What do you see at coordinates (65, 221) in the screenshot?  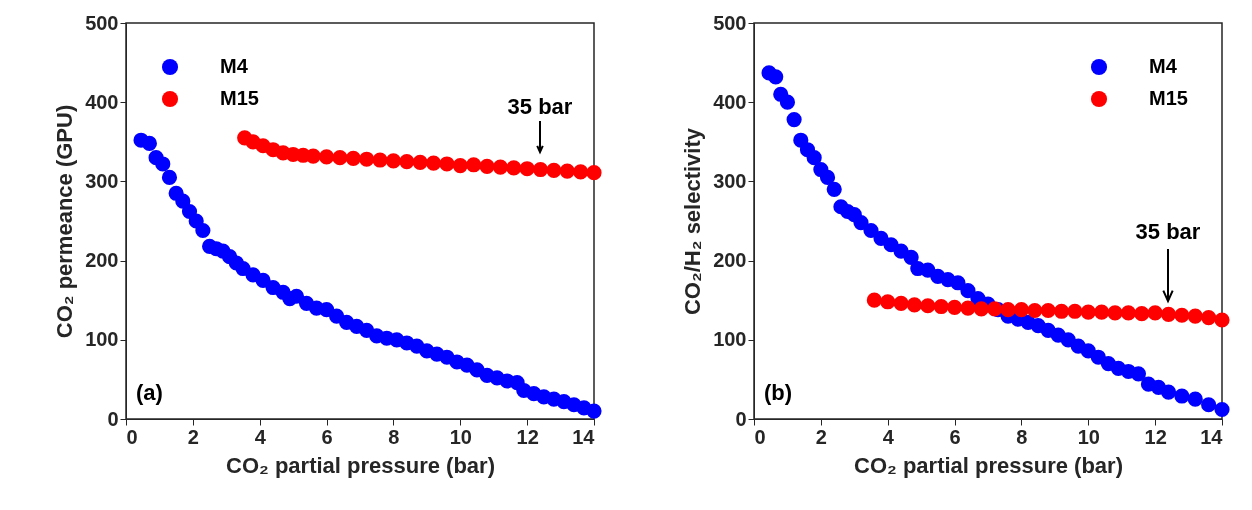 I see `y-axis-title: CO₂ permeance (GPU)` at bounding box center [65, 221].